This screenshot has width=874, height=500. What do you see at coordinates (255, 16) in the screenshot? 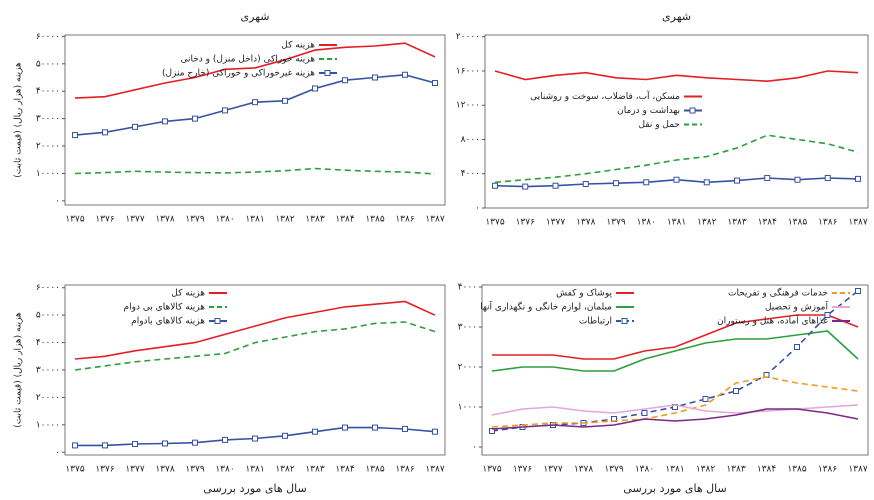
I see `chart-title: شهری` at bounding box center [255, 16].